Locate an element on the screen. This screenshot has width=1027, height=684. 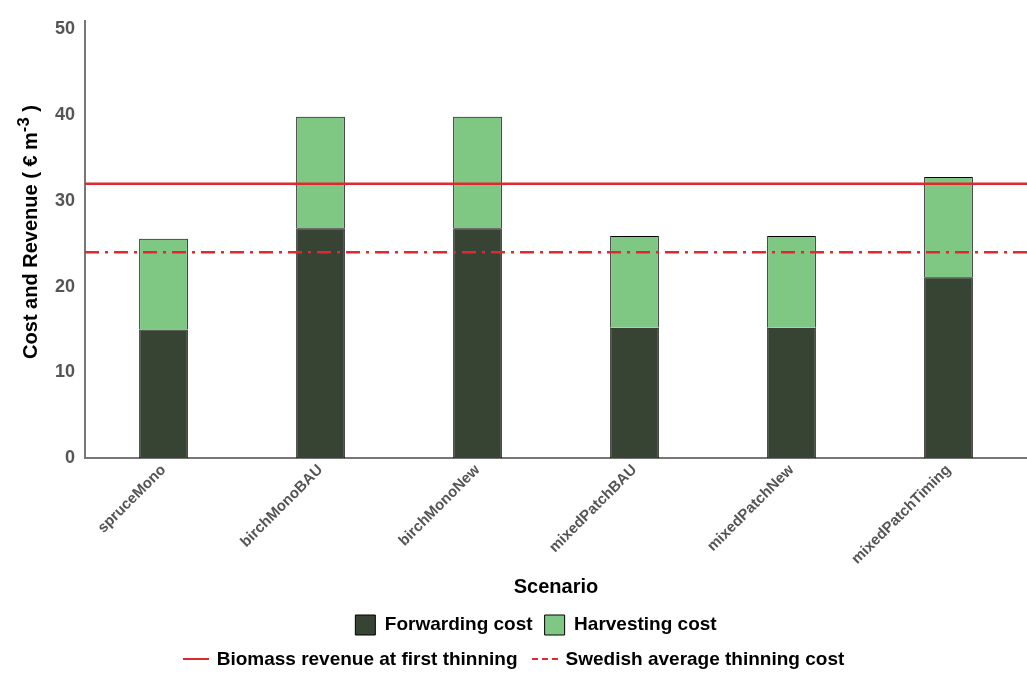
legend-label: Swedish average thinning cost is located at coordinates (705, 659).